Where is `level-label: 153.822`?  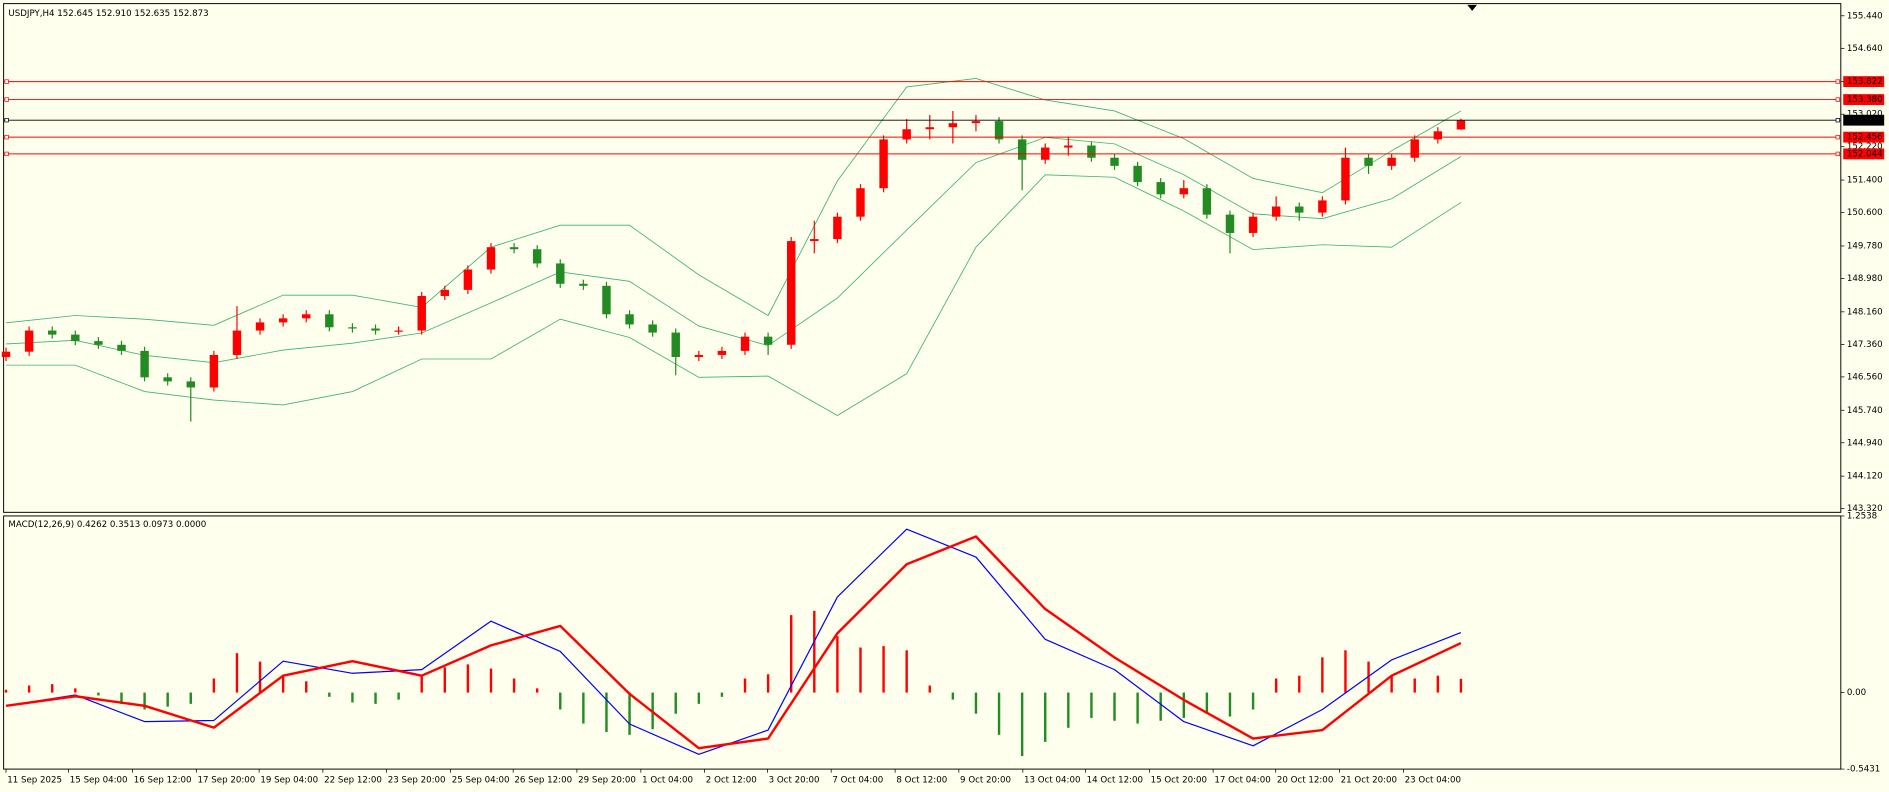 level-label: 153.822 is located at coordinates (1865, 82).